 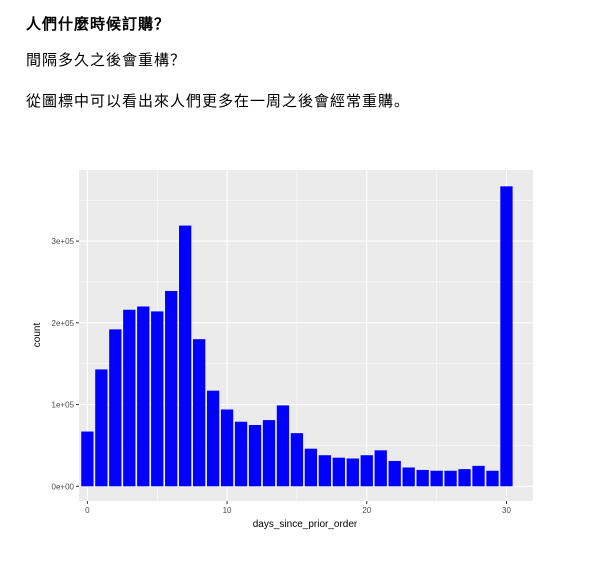 What do you see at coordinates (63, 241) in the screenshot?
I see `y-tick-label: 3e+05` at bounding box center [63, 241].